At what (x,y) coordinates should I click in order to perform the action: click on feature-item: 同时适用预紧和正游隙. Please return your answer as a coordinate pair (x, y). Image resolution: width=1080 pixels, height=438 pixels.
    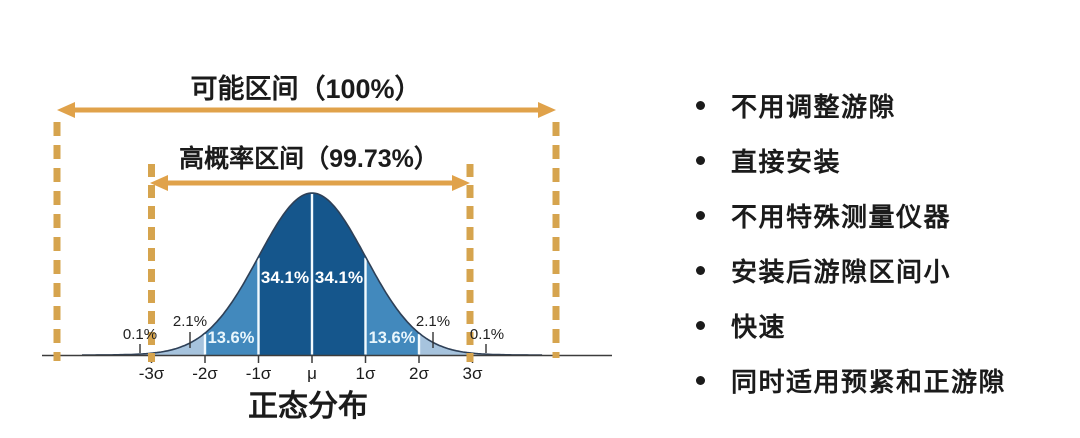
    Looking at the image, I should click on (847, 380).